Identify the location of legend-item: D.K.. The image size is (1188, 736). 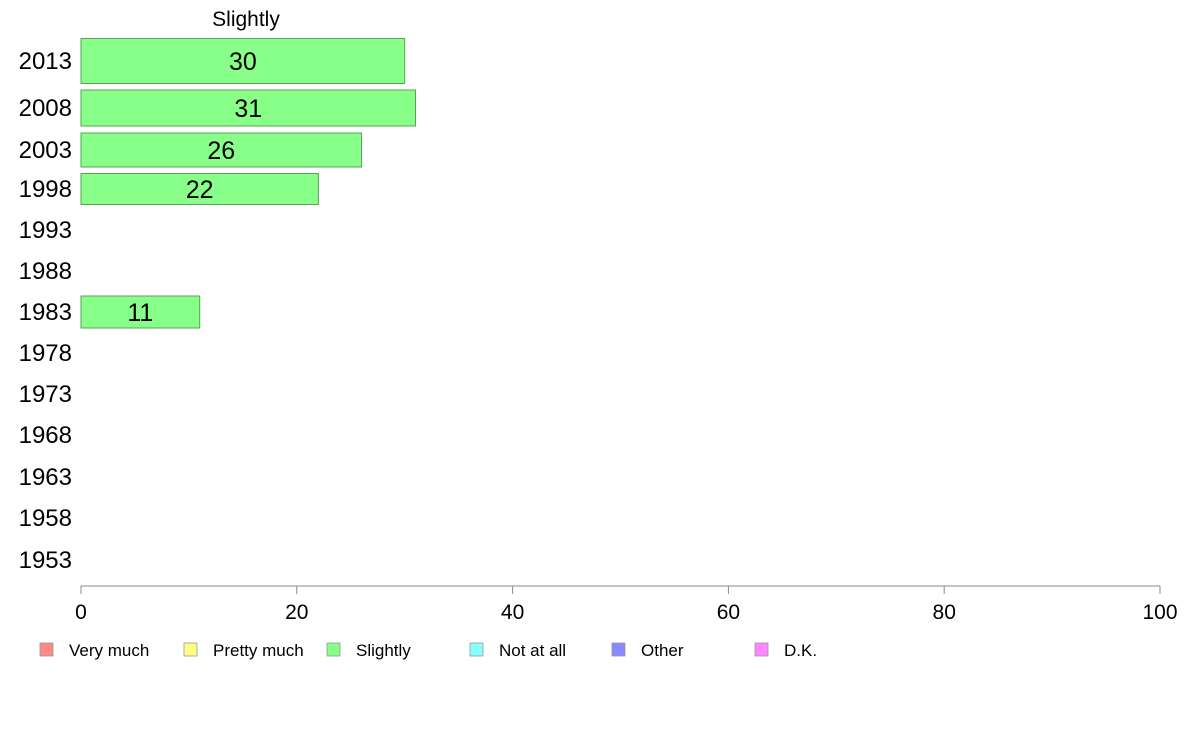
(785, 650).